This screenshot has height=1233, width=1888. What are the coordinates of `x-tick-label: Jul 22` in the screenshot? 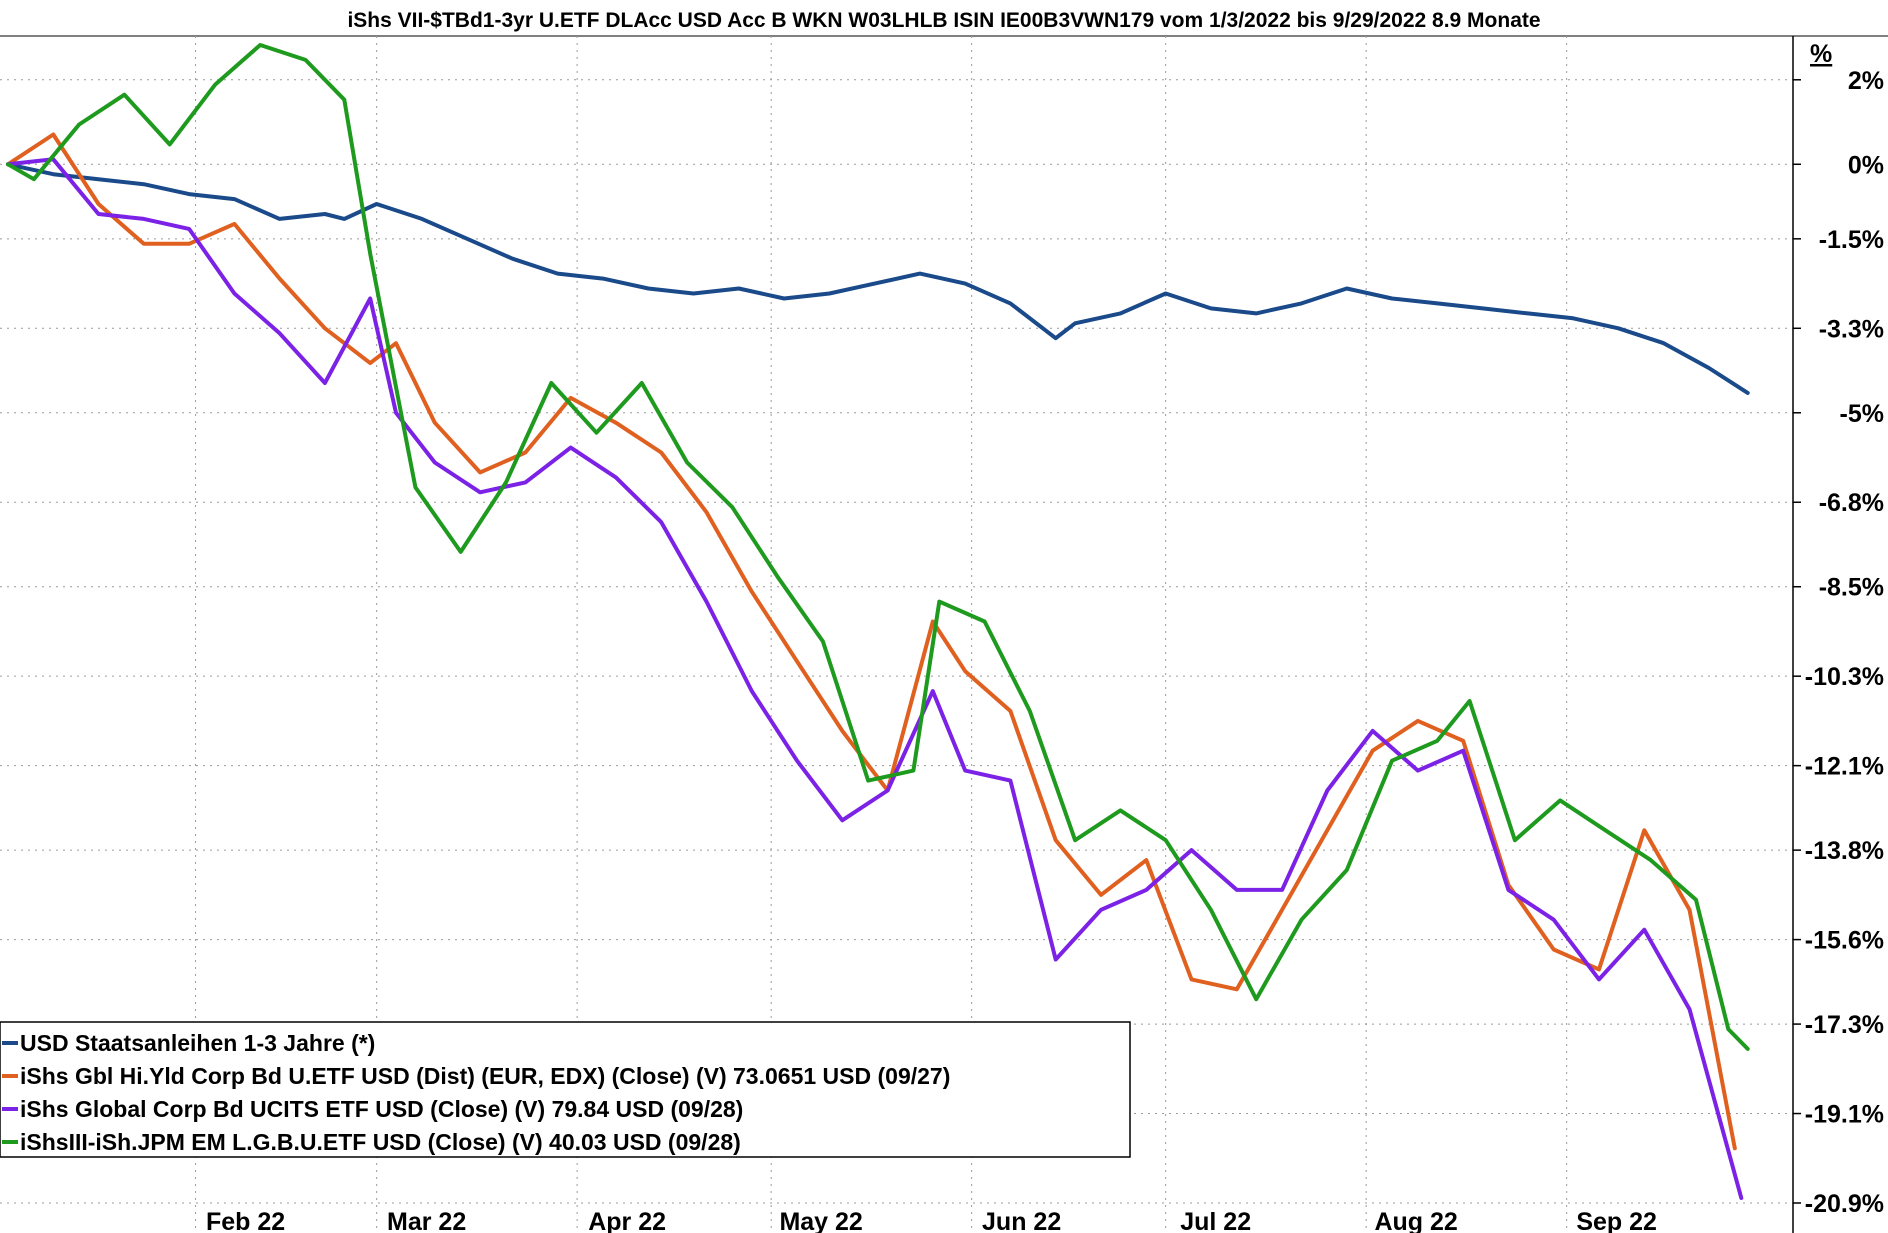 It's located at (1215, 1220).